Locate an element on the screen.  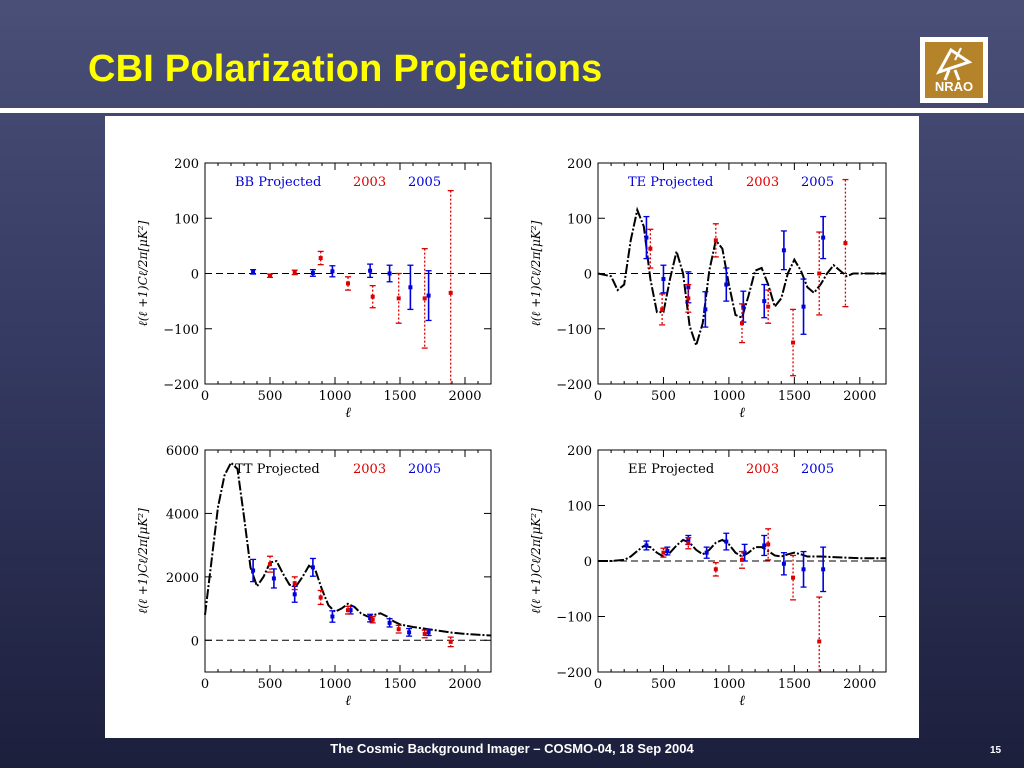
page-number: 15 is located at coordinates (996, 750).